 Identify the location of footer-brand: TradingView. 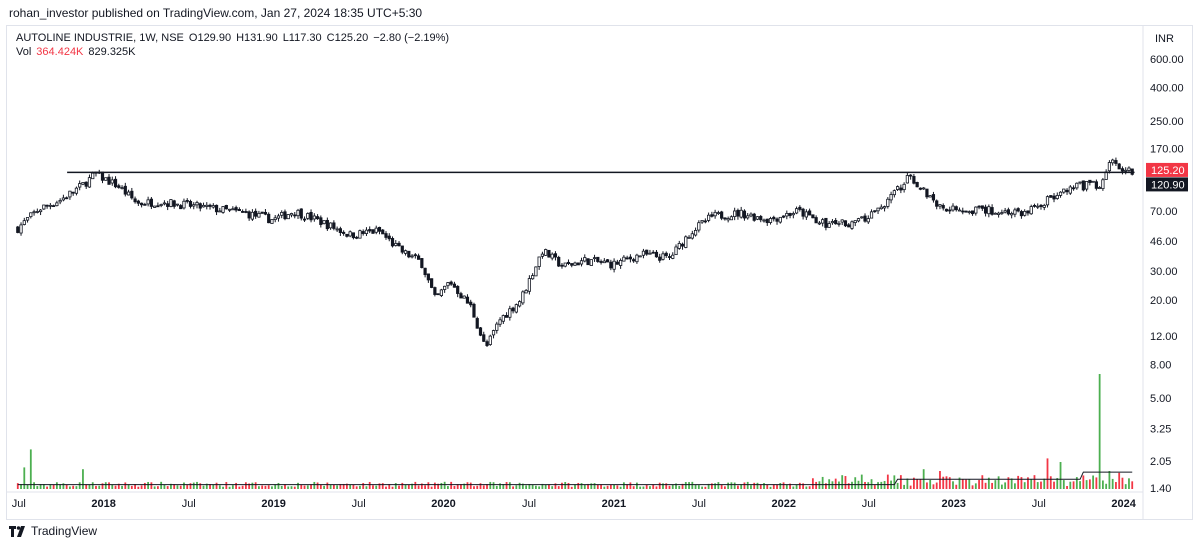
(53, 531).